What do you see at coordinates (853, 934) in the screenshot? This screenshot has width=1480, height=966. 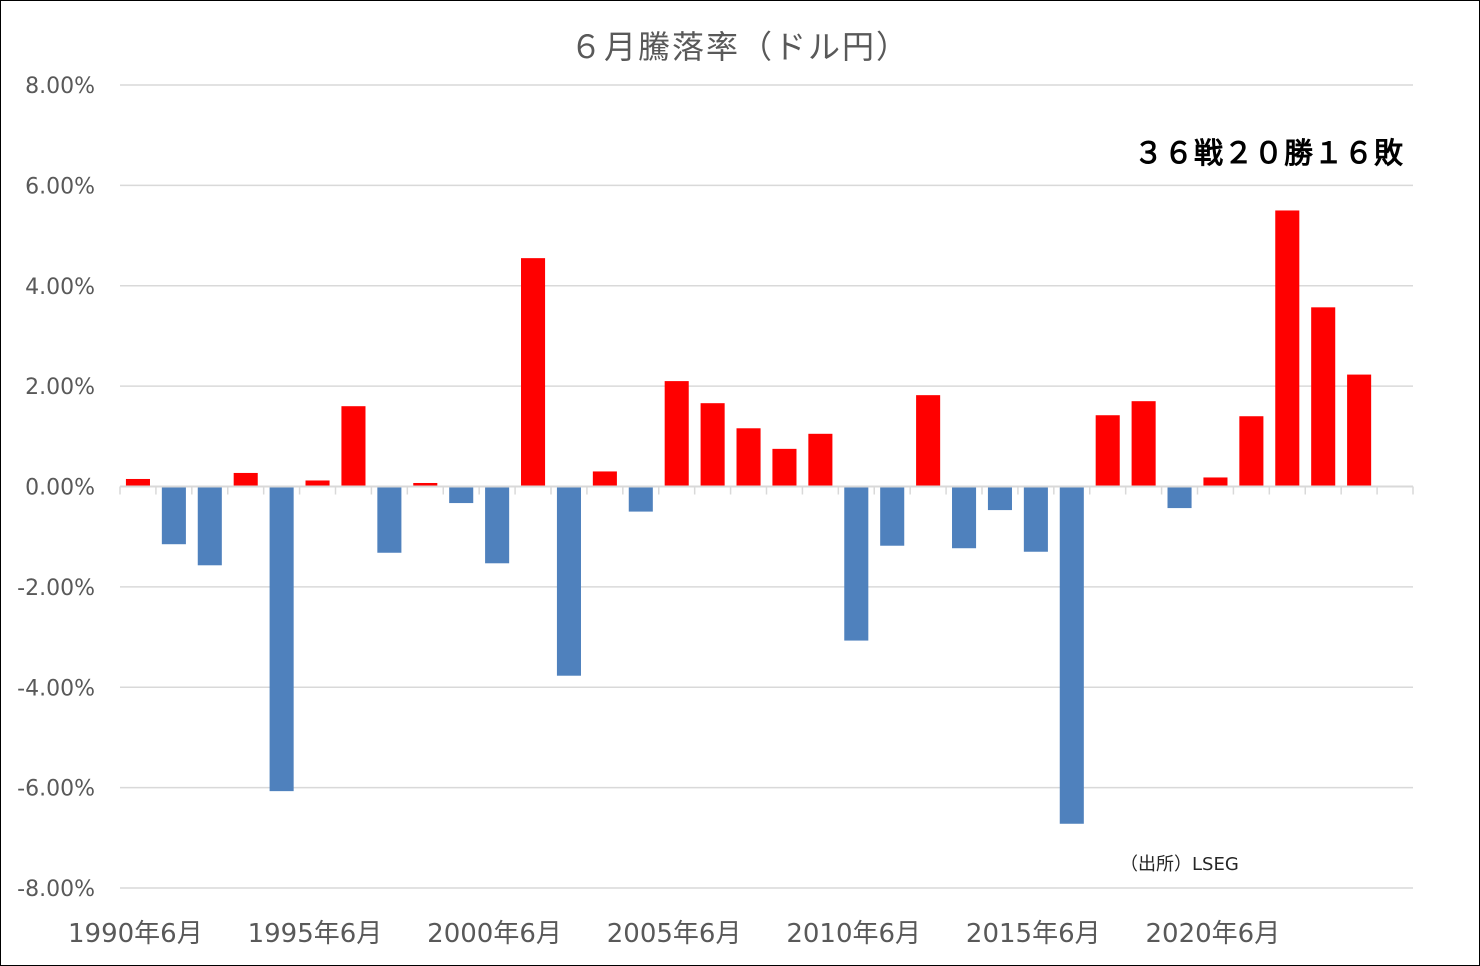 I see `x-tick-label: 2010年6月` at bounding box center [853, 934].